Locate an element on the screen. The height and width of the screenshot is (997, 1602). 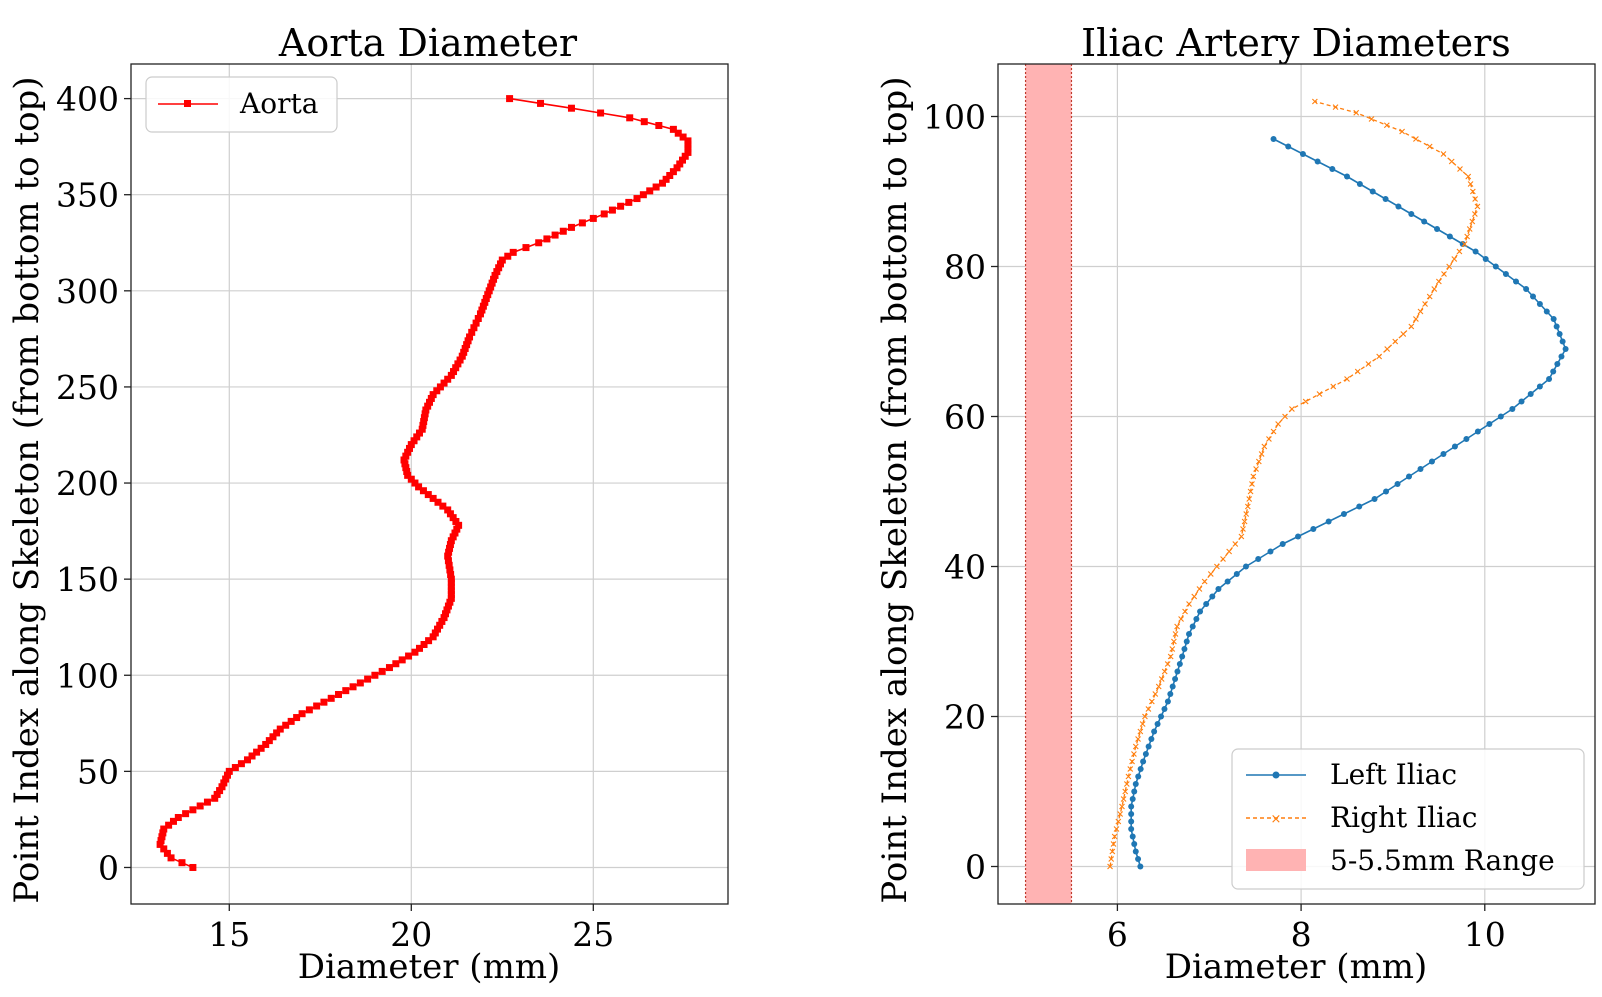
aorta-legend: Aorta is located at coordinates (241, 104).